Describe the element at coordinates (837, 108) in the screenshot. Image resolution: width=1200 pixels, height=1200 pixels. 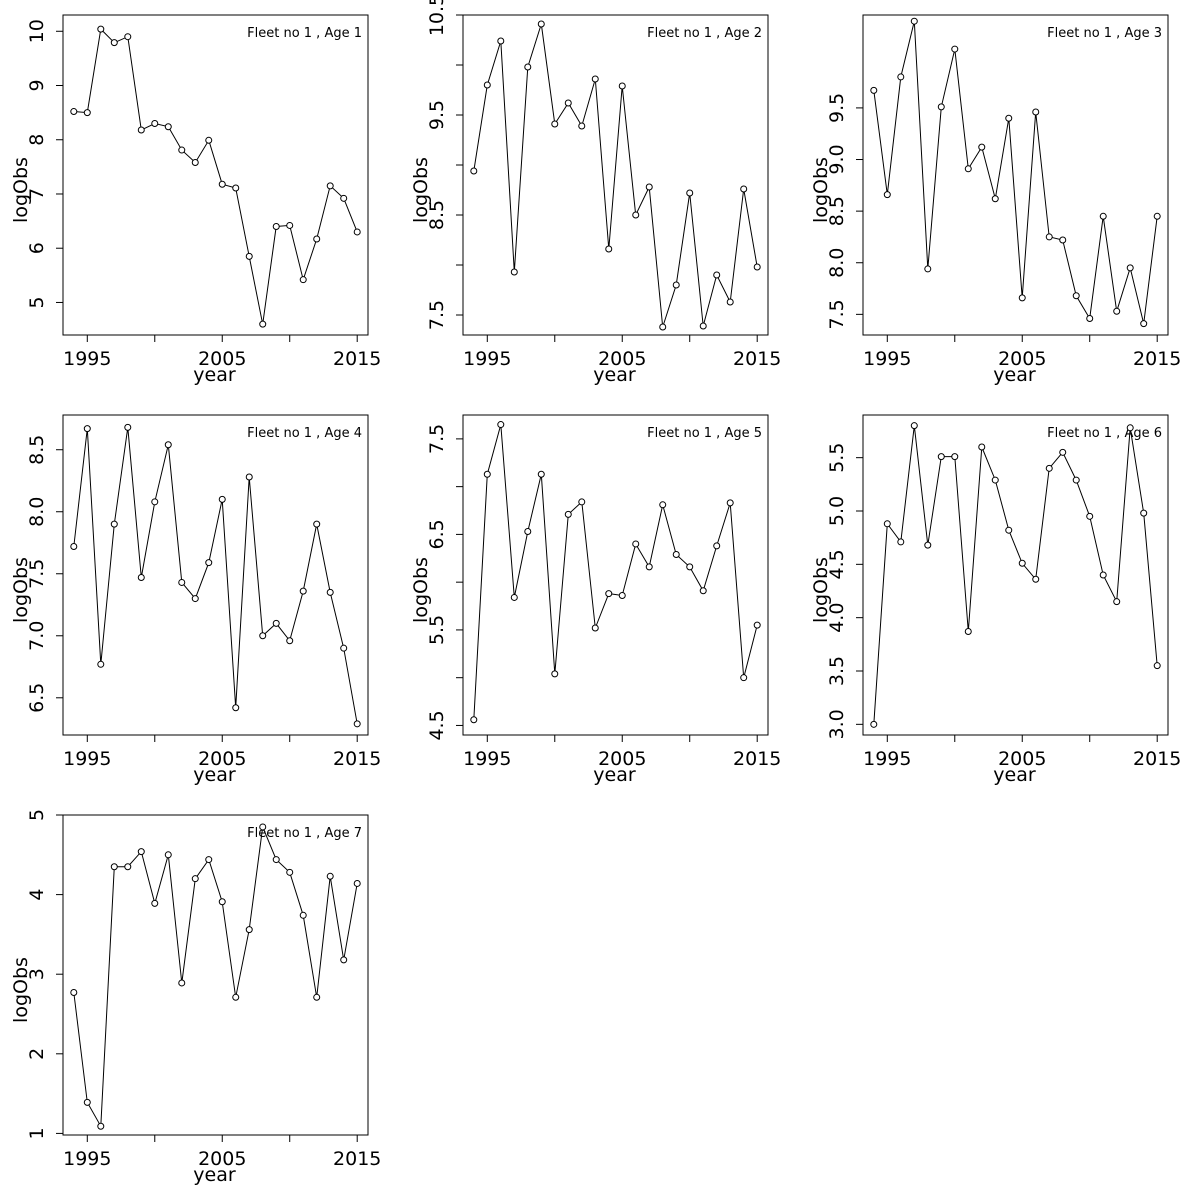
I see `y-tick-label: 9.5` at that location.